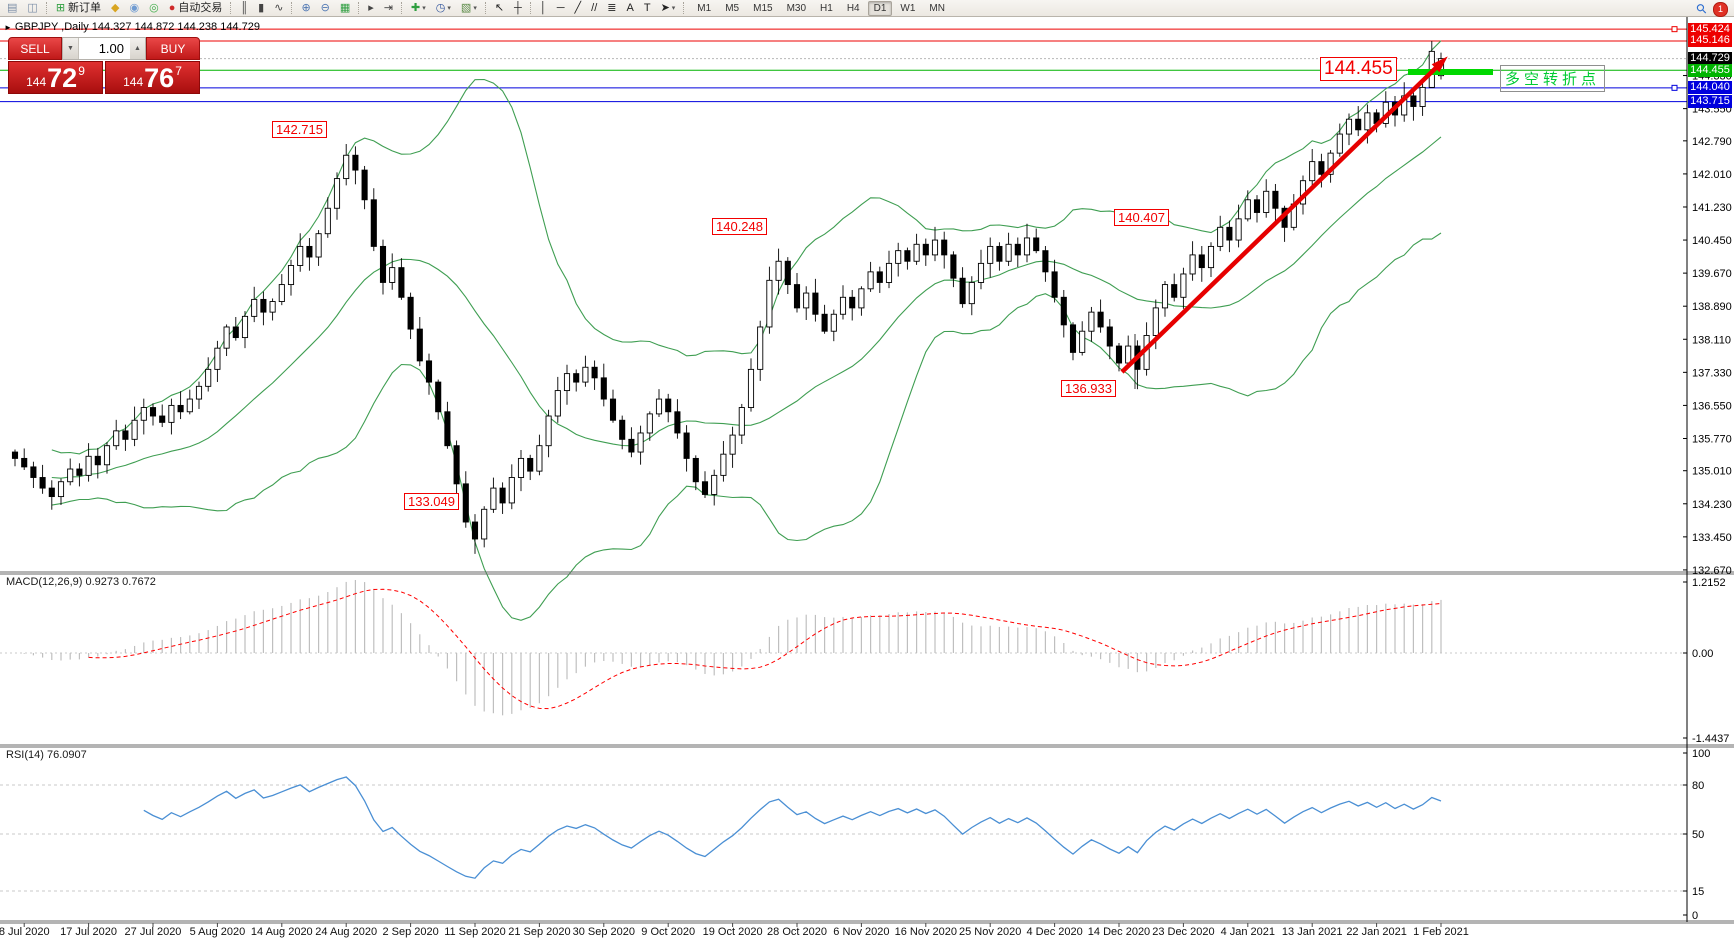 This screenshot has height=939, width=1734. Describe the element at coordinates (578, 8) in the screenshot. I see `trendline-icon: ╱` at that location.